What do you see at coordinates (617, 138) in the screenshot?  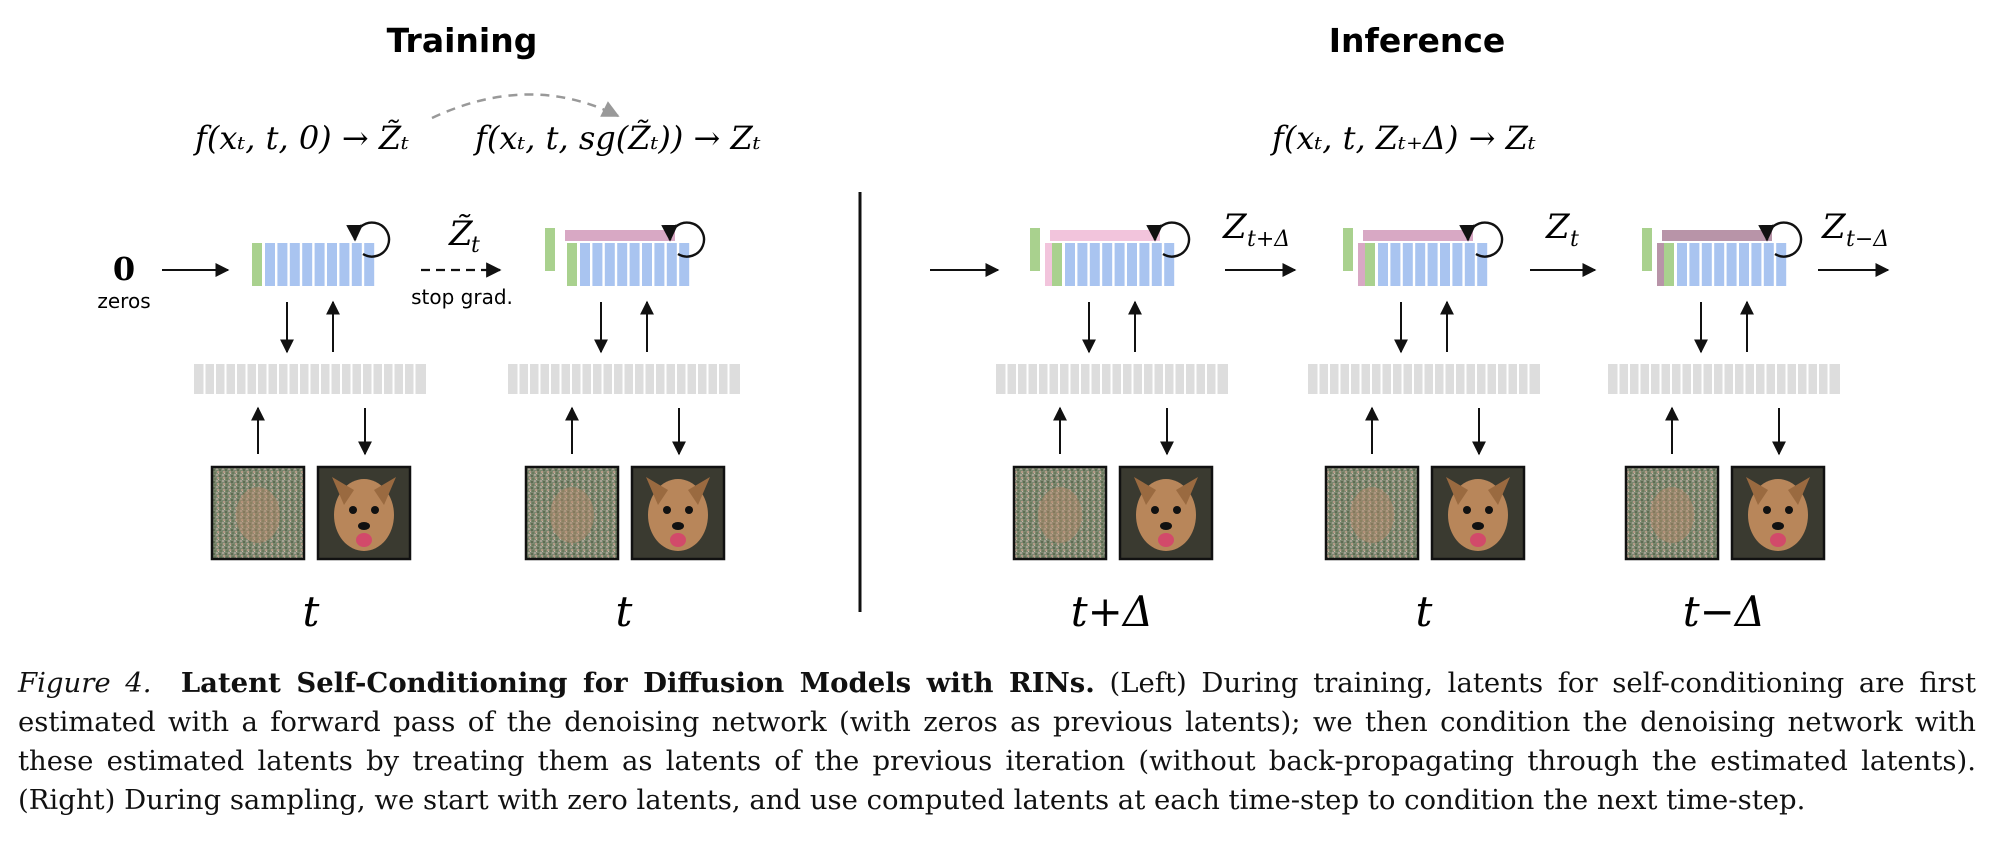 I see `training-formula-2: f(xₜ, t, sg(Z̃ₜ)) → Zₜ` at bounding box center [617, 138].